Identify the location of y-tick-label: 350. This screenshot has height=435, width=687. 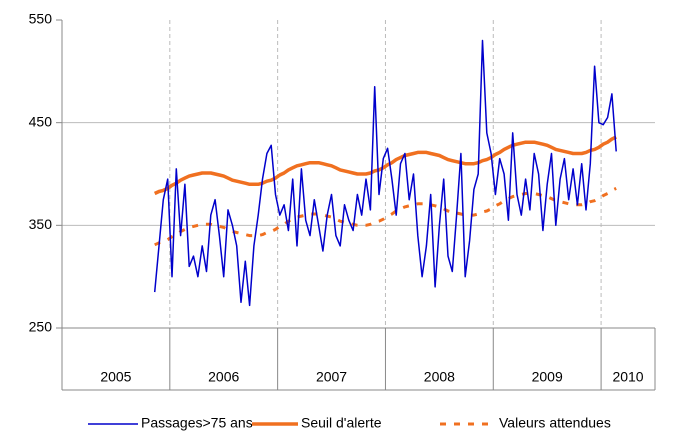
(41, 224).